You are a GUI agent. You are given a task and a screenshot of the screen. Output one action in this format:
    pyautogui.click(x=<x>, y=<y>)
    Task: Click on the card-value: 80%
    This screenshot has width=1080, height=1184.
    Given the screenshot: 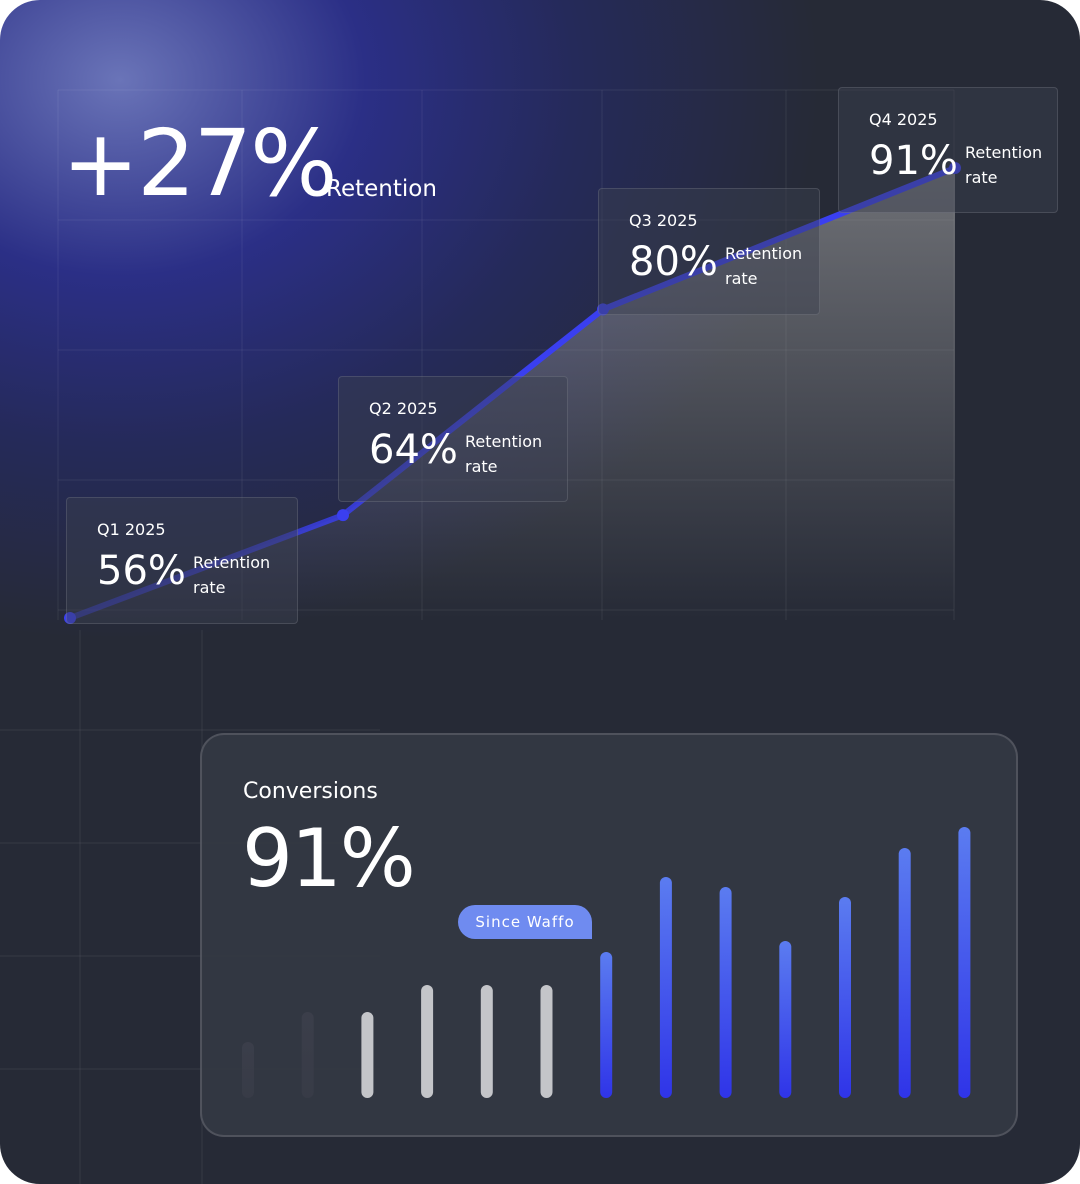 What is the action you would take?
    pyautogui.click(x=673, y=262)
    